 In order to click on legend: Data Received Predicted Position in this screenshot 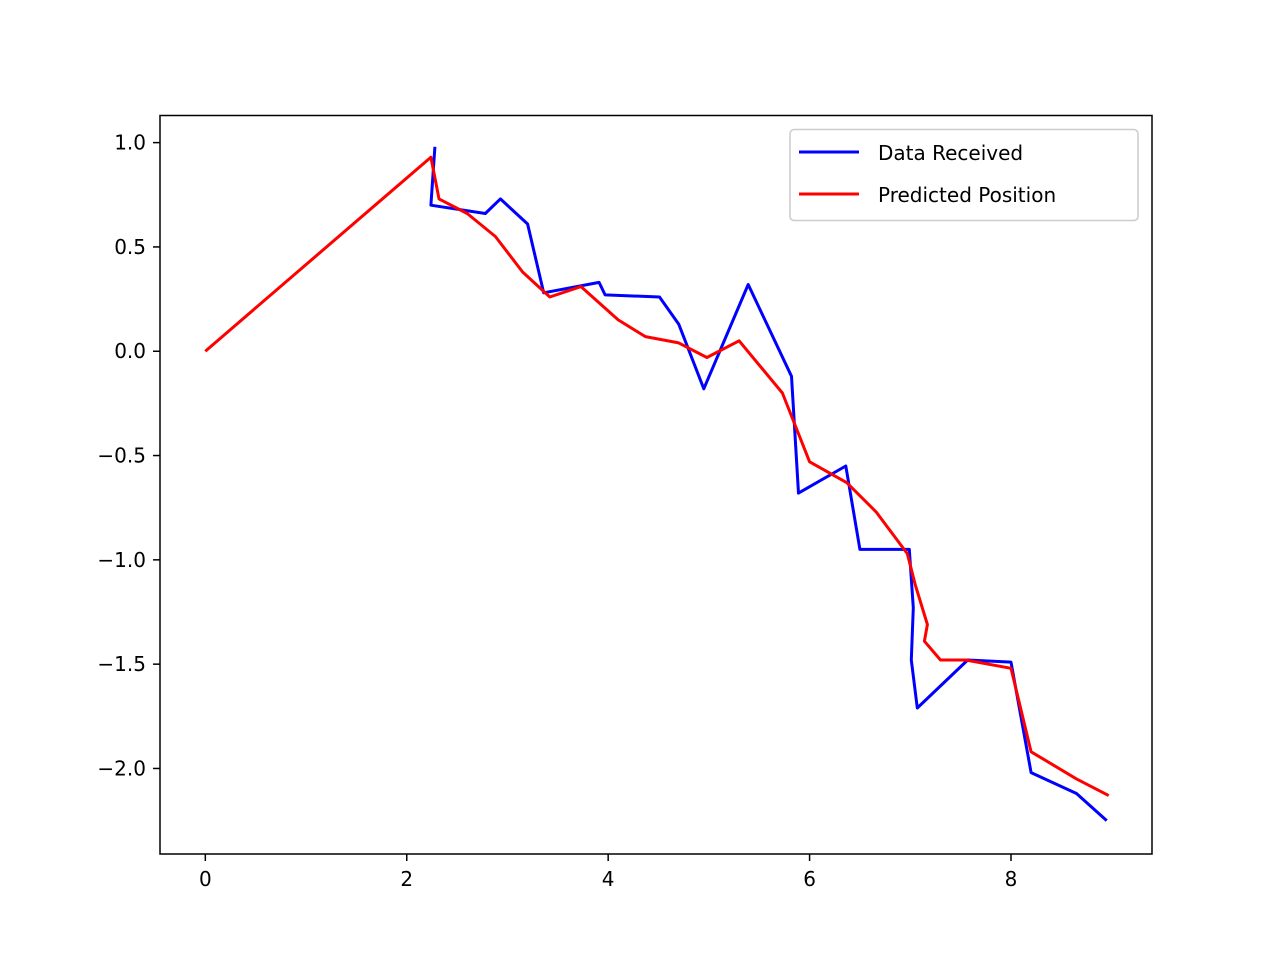, I will do `click(964, 175)`.